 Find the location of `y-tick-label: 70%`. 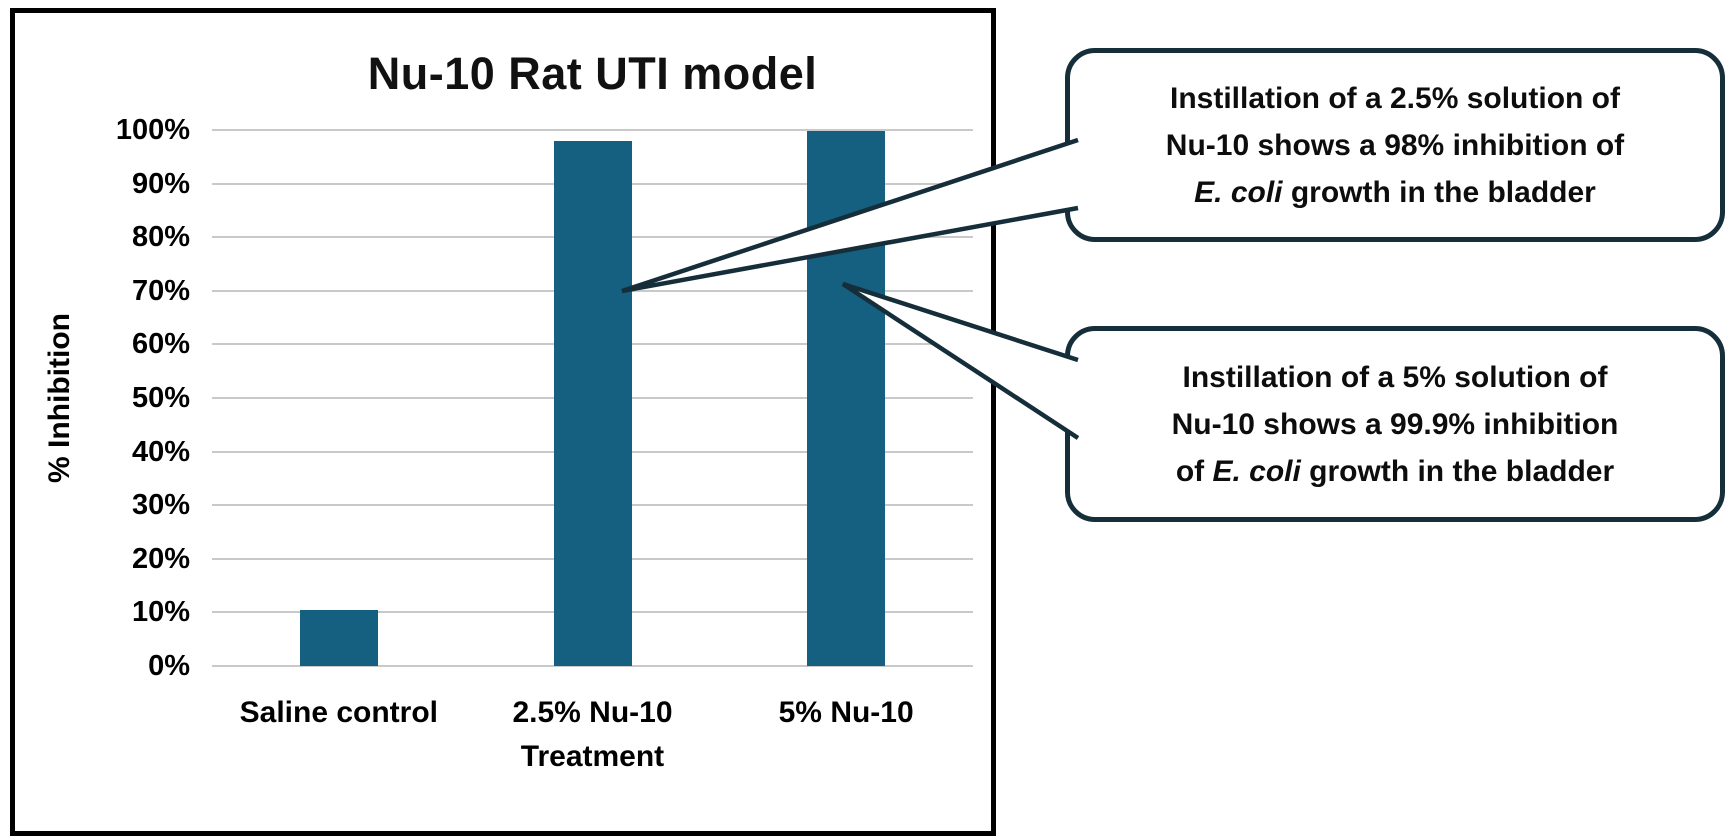

y-tick-label: 70% is located at coordinates (160, 290).